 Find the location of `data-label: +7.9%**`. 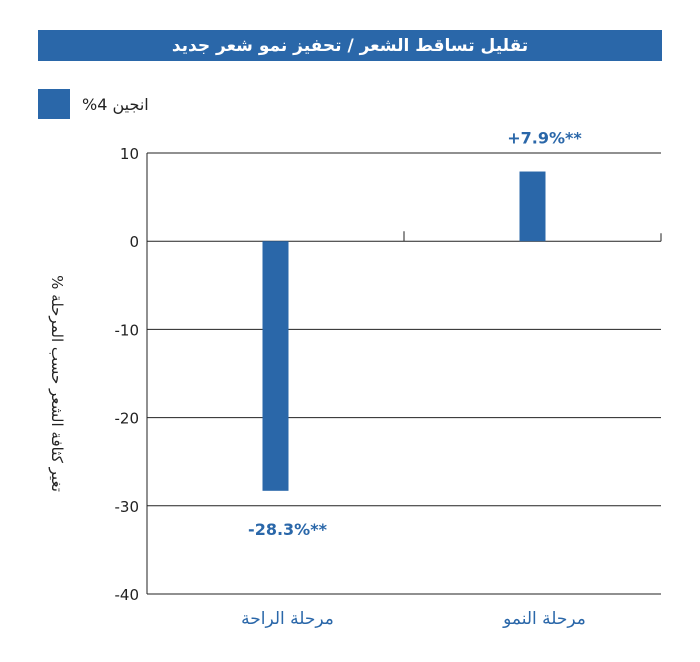

data-label: +7.9%** is located at coordinates (544, 138).